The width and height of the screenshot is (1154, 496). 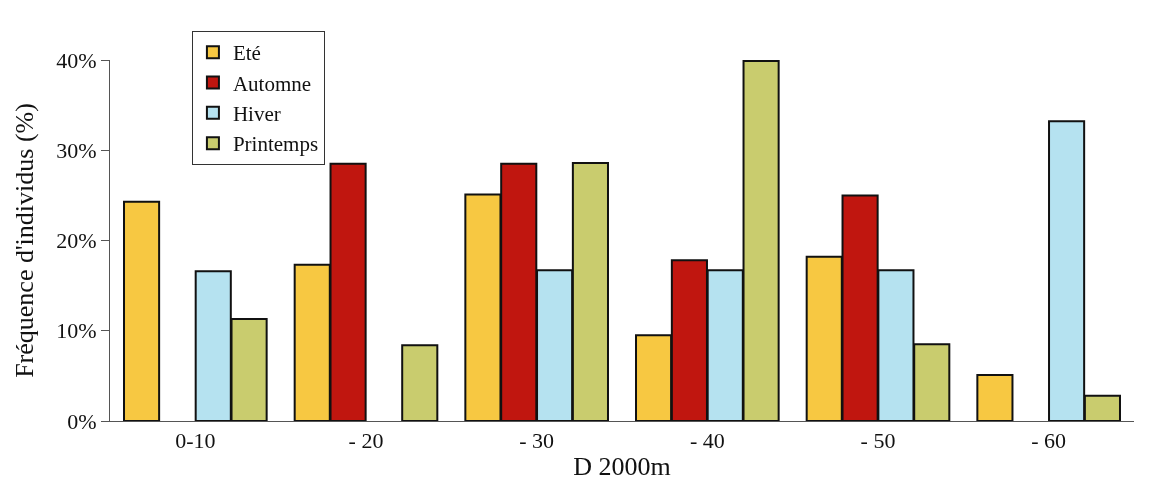 I want to click on legend-label: Eté, so click(x=246, y=53).